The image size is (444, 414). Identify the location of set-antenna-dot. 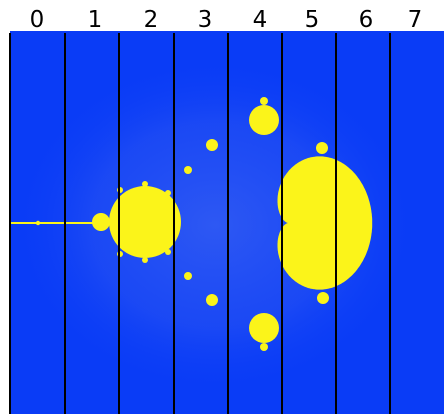
(38, 223).